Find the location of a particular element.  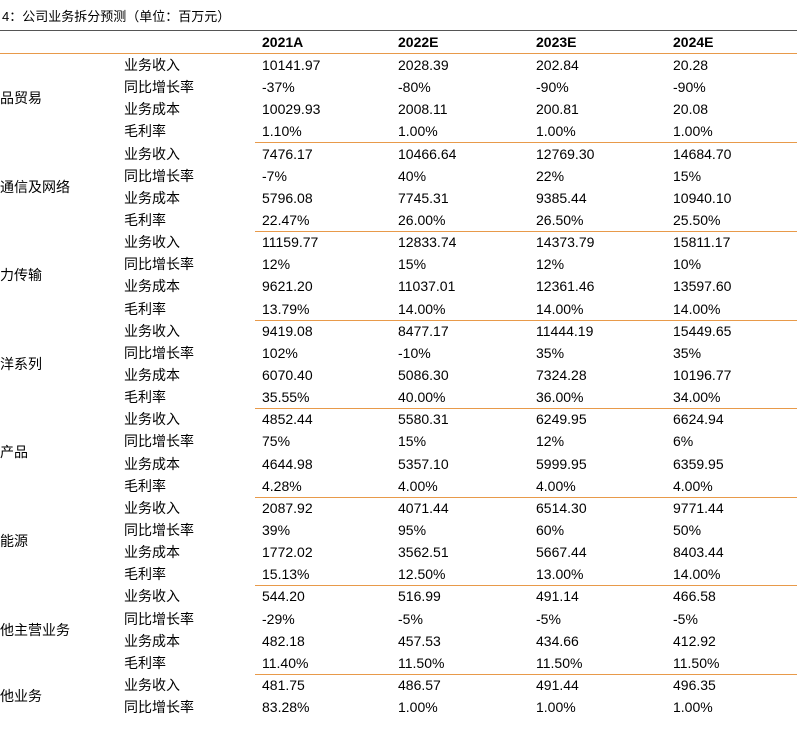

cell: 36.00% is located at coordinates (560, 397).